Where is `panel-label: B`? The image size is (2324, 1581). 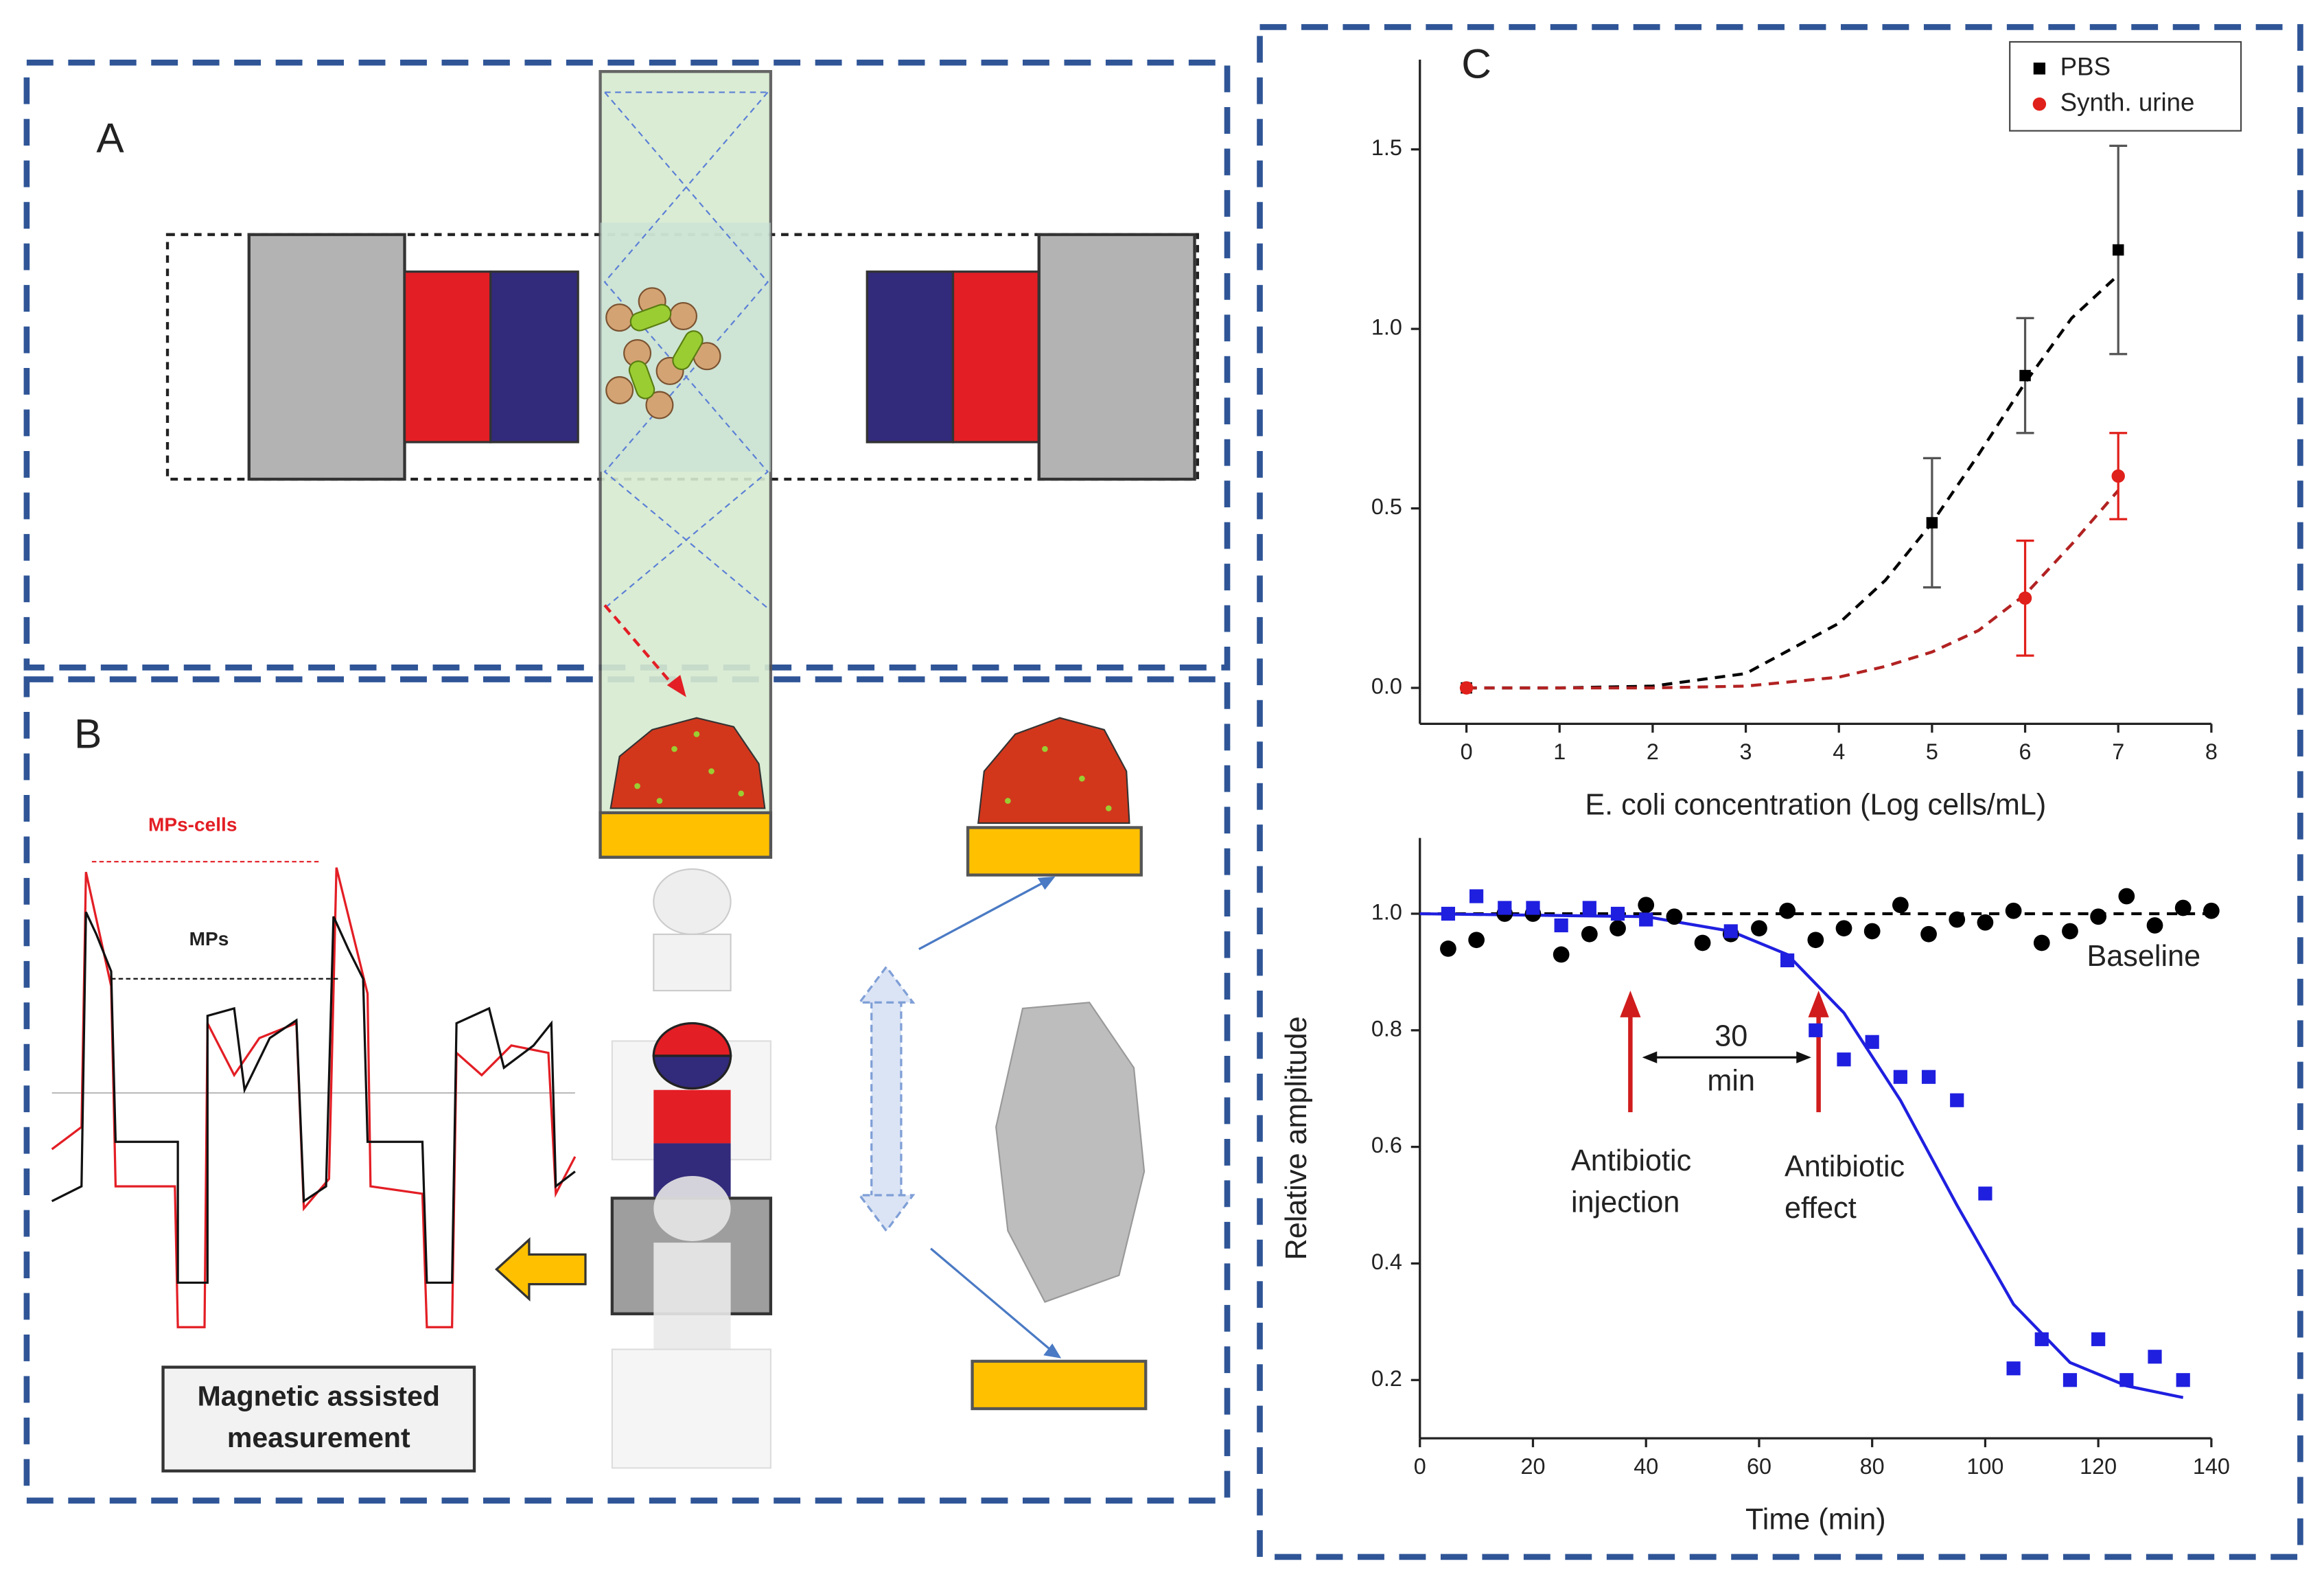
panel-label: B is located at coordinates (88, 734).